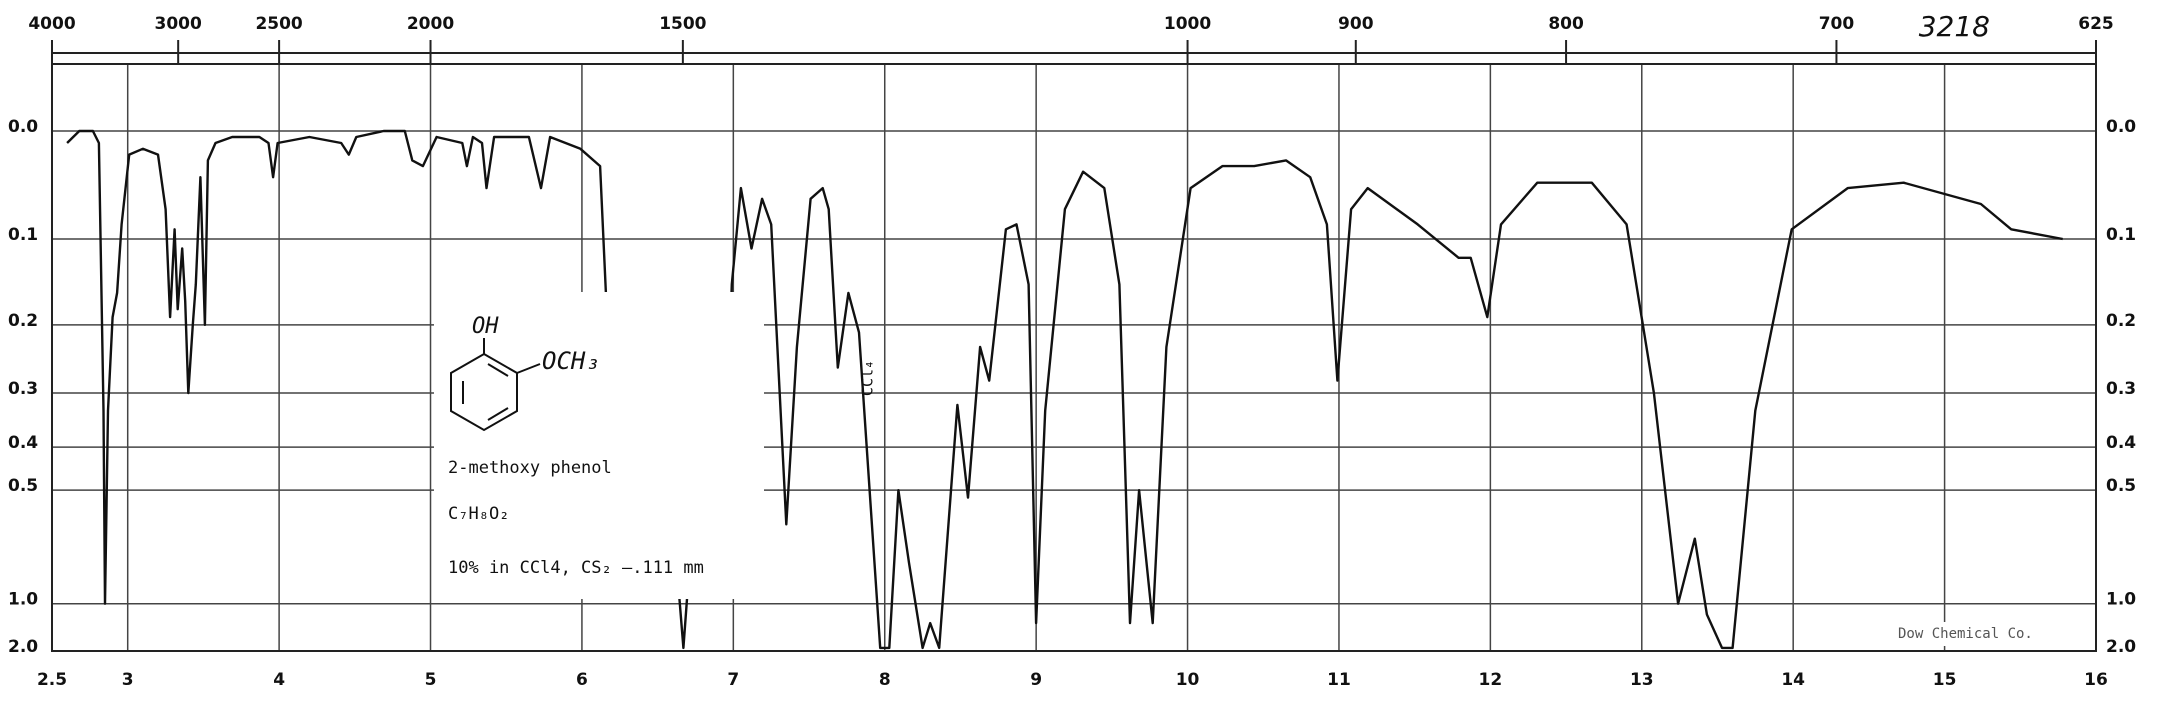 The width and height of the screenshot is (2182, 718). What do you see at coordinates (1036, 680) in the screenshot?
I see `x-tick-label: 9` at bounding box center [1036, 680].